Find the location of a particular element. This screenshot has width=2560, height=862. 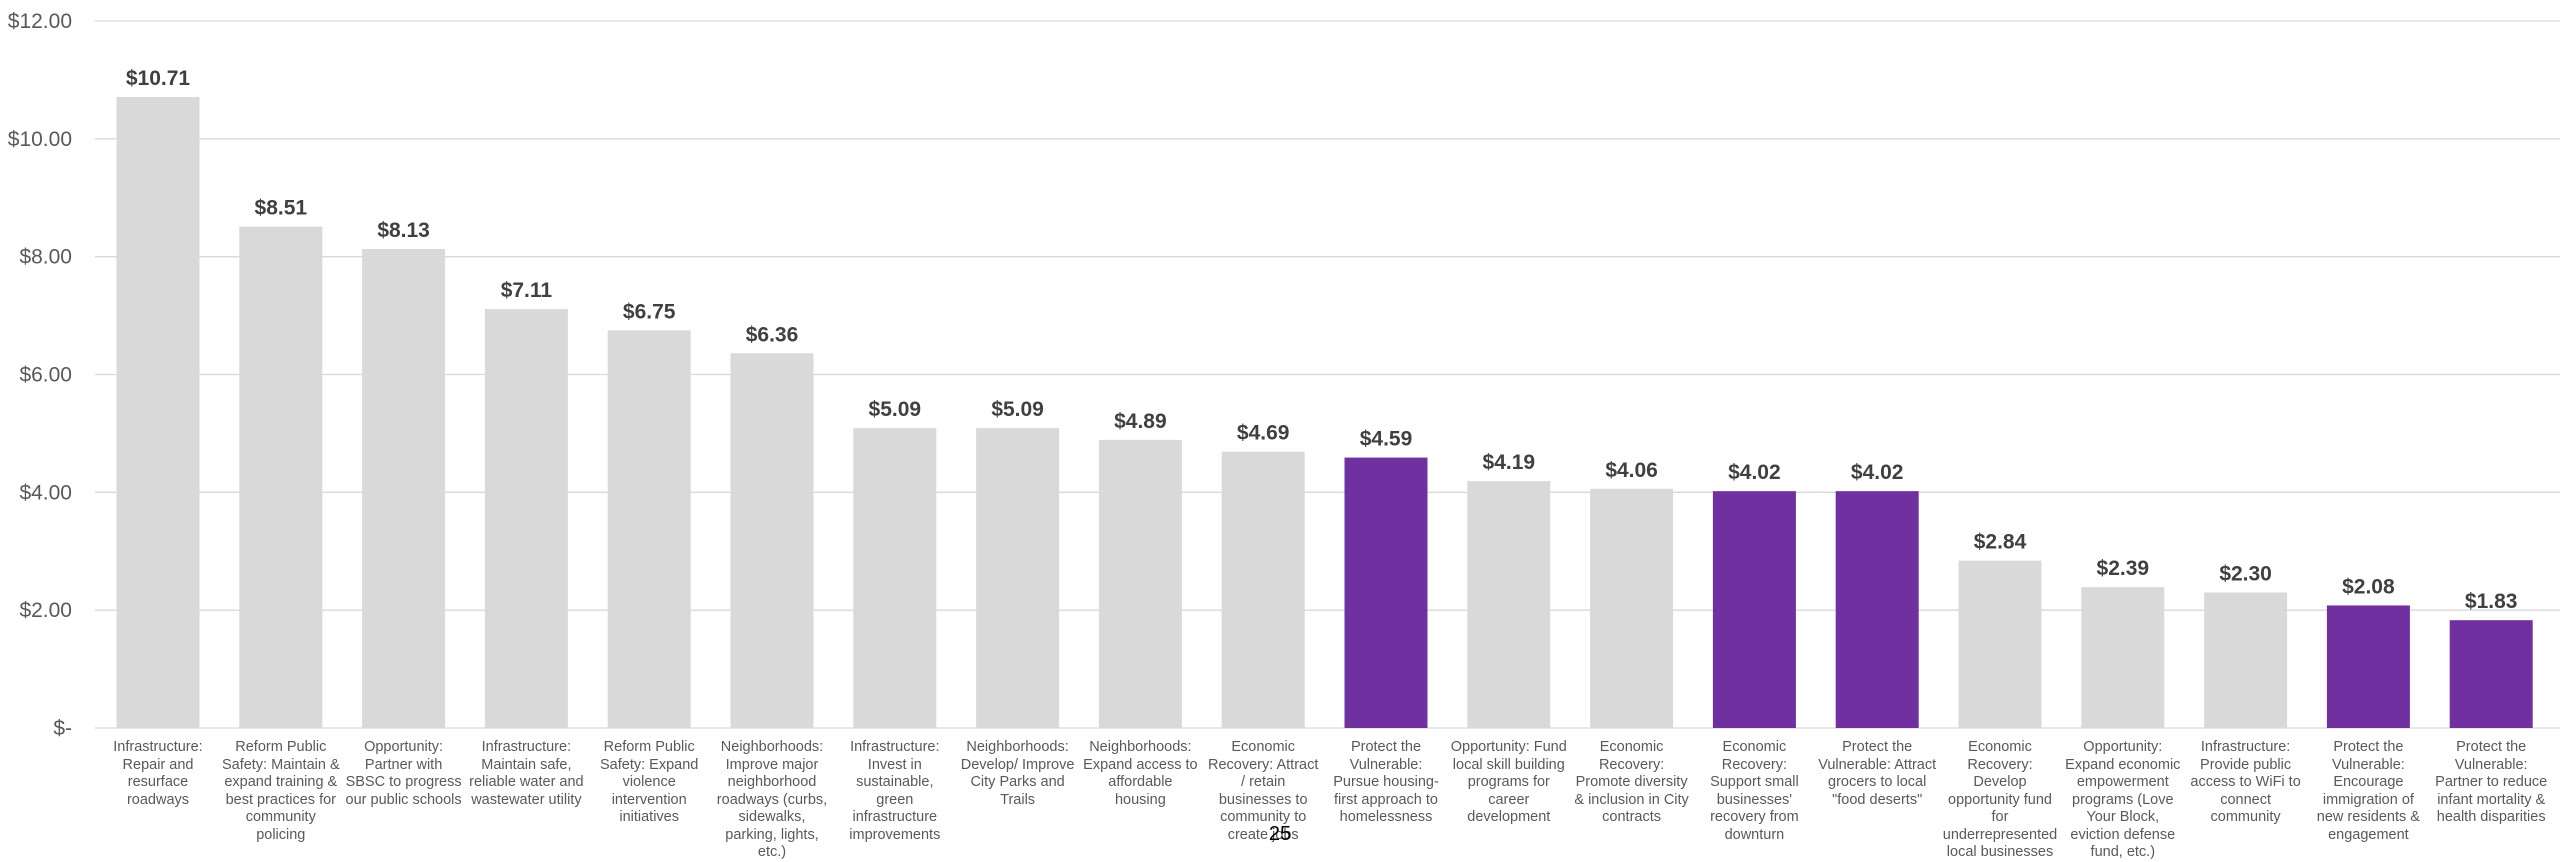

y-tick-label: $- is located at coordinates (62, 728).